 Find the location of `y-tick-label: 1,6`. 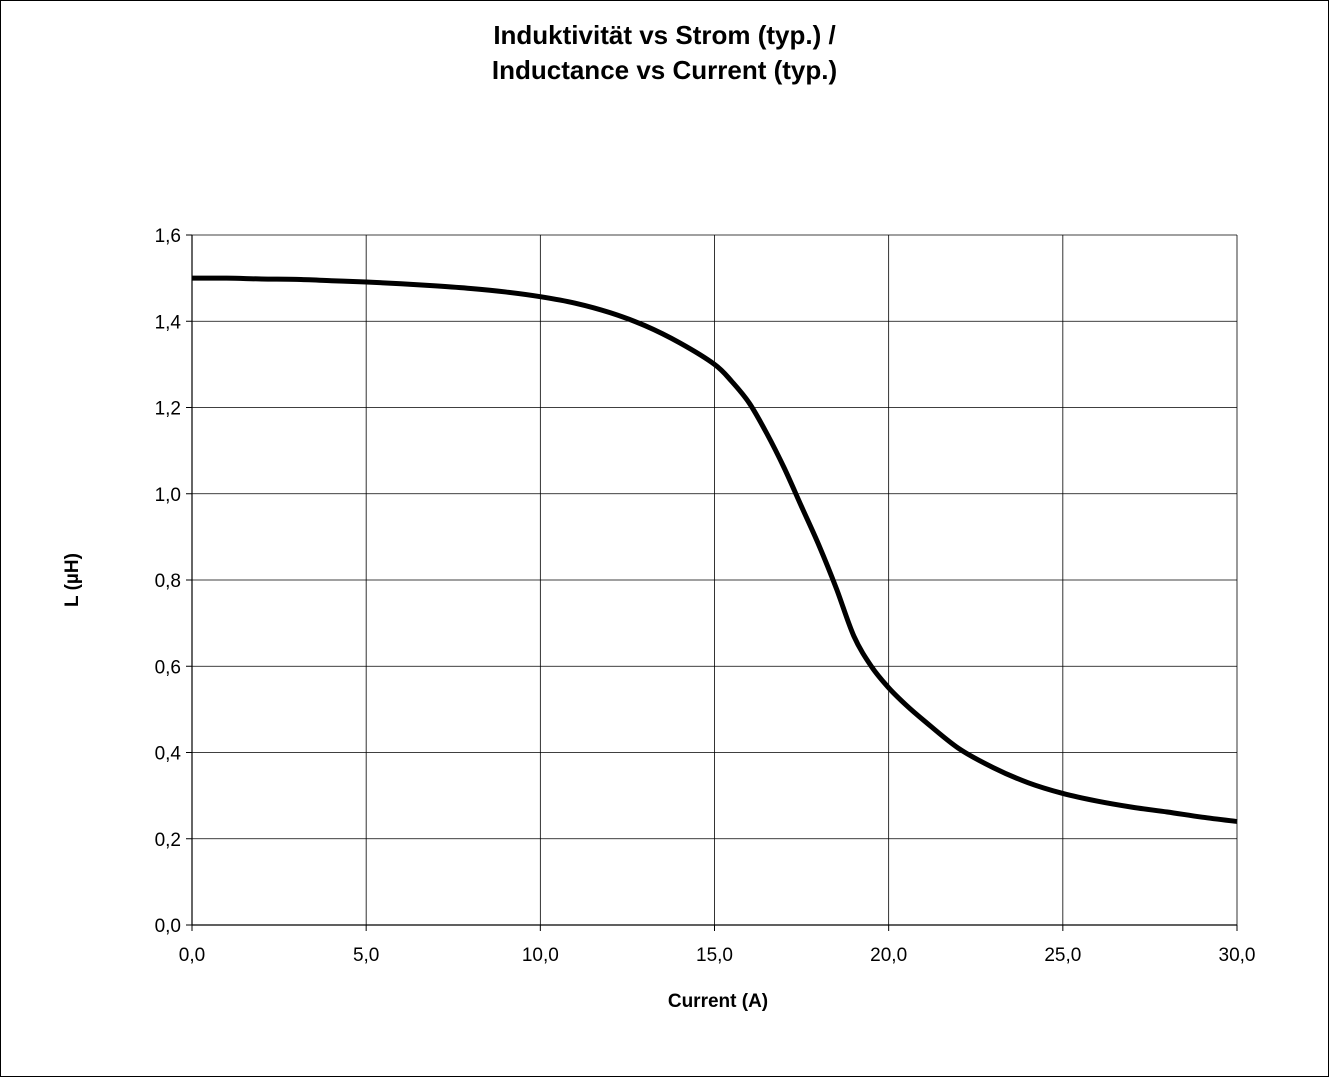

y-tick-label: 1,6 is located at coordinates (168, 236).